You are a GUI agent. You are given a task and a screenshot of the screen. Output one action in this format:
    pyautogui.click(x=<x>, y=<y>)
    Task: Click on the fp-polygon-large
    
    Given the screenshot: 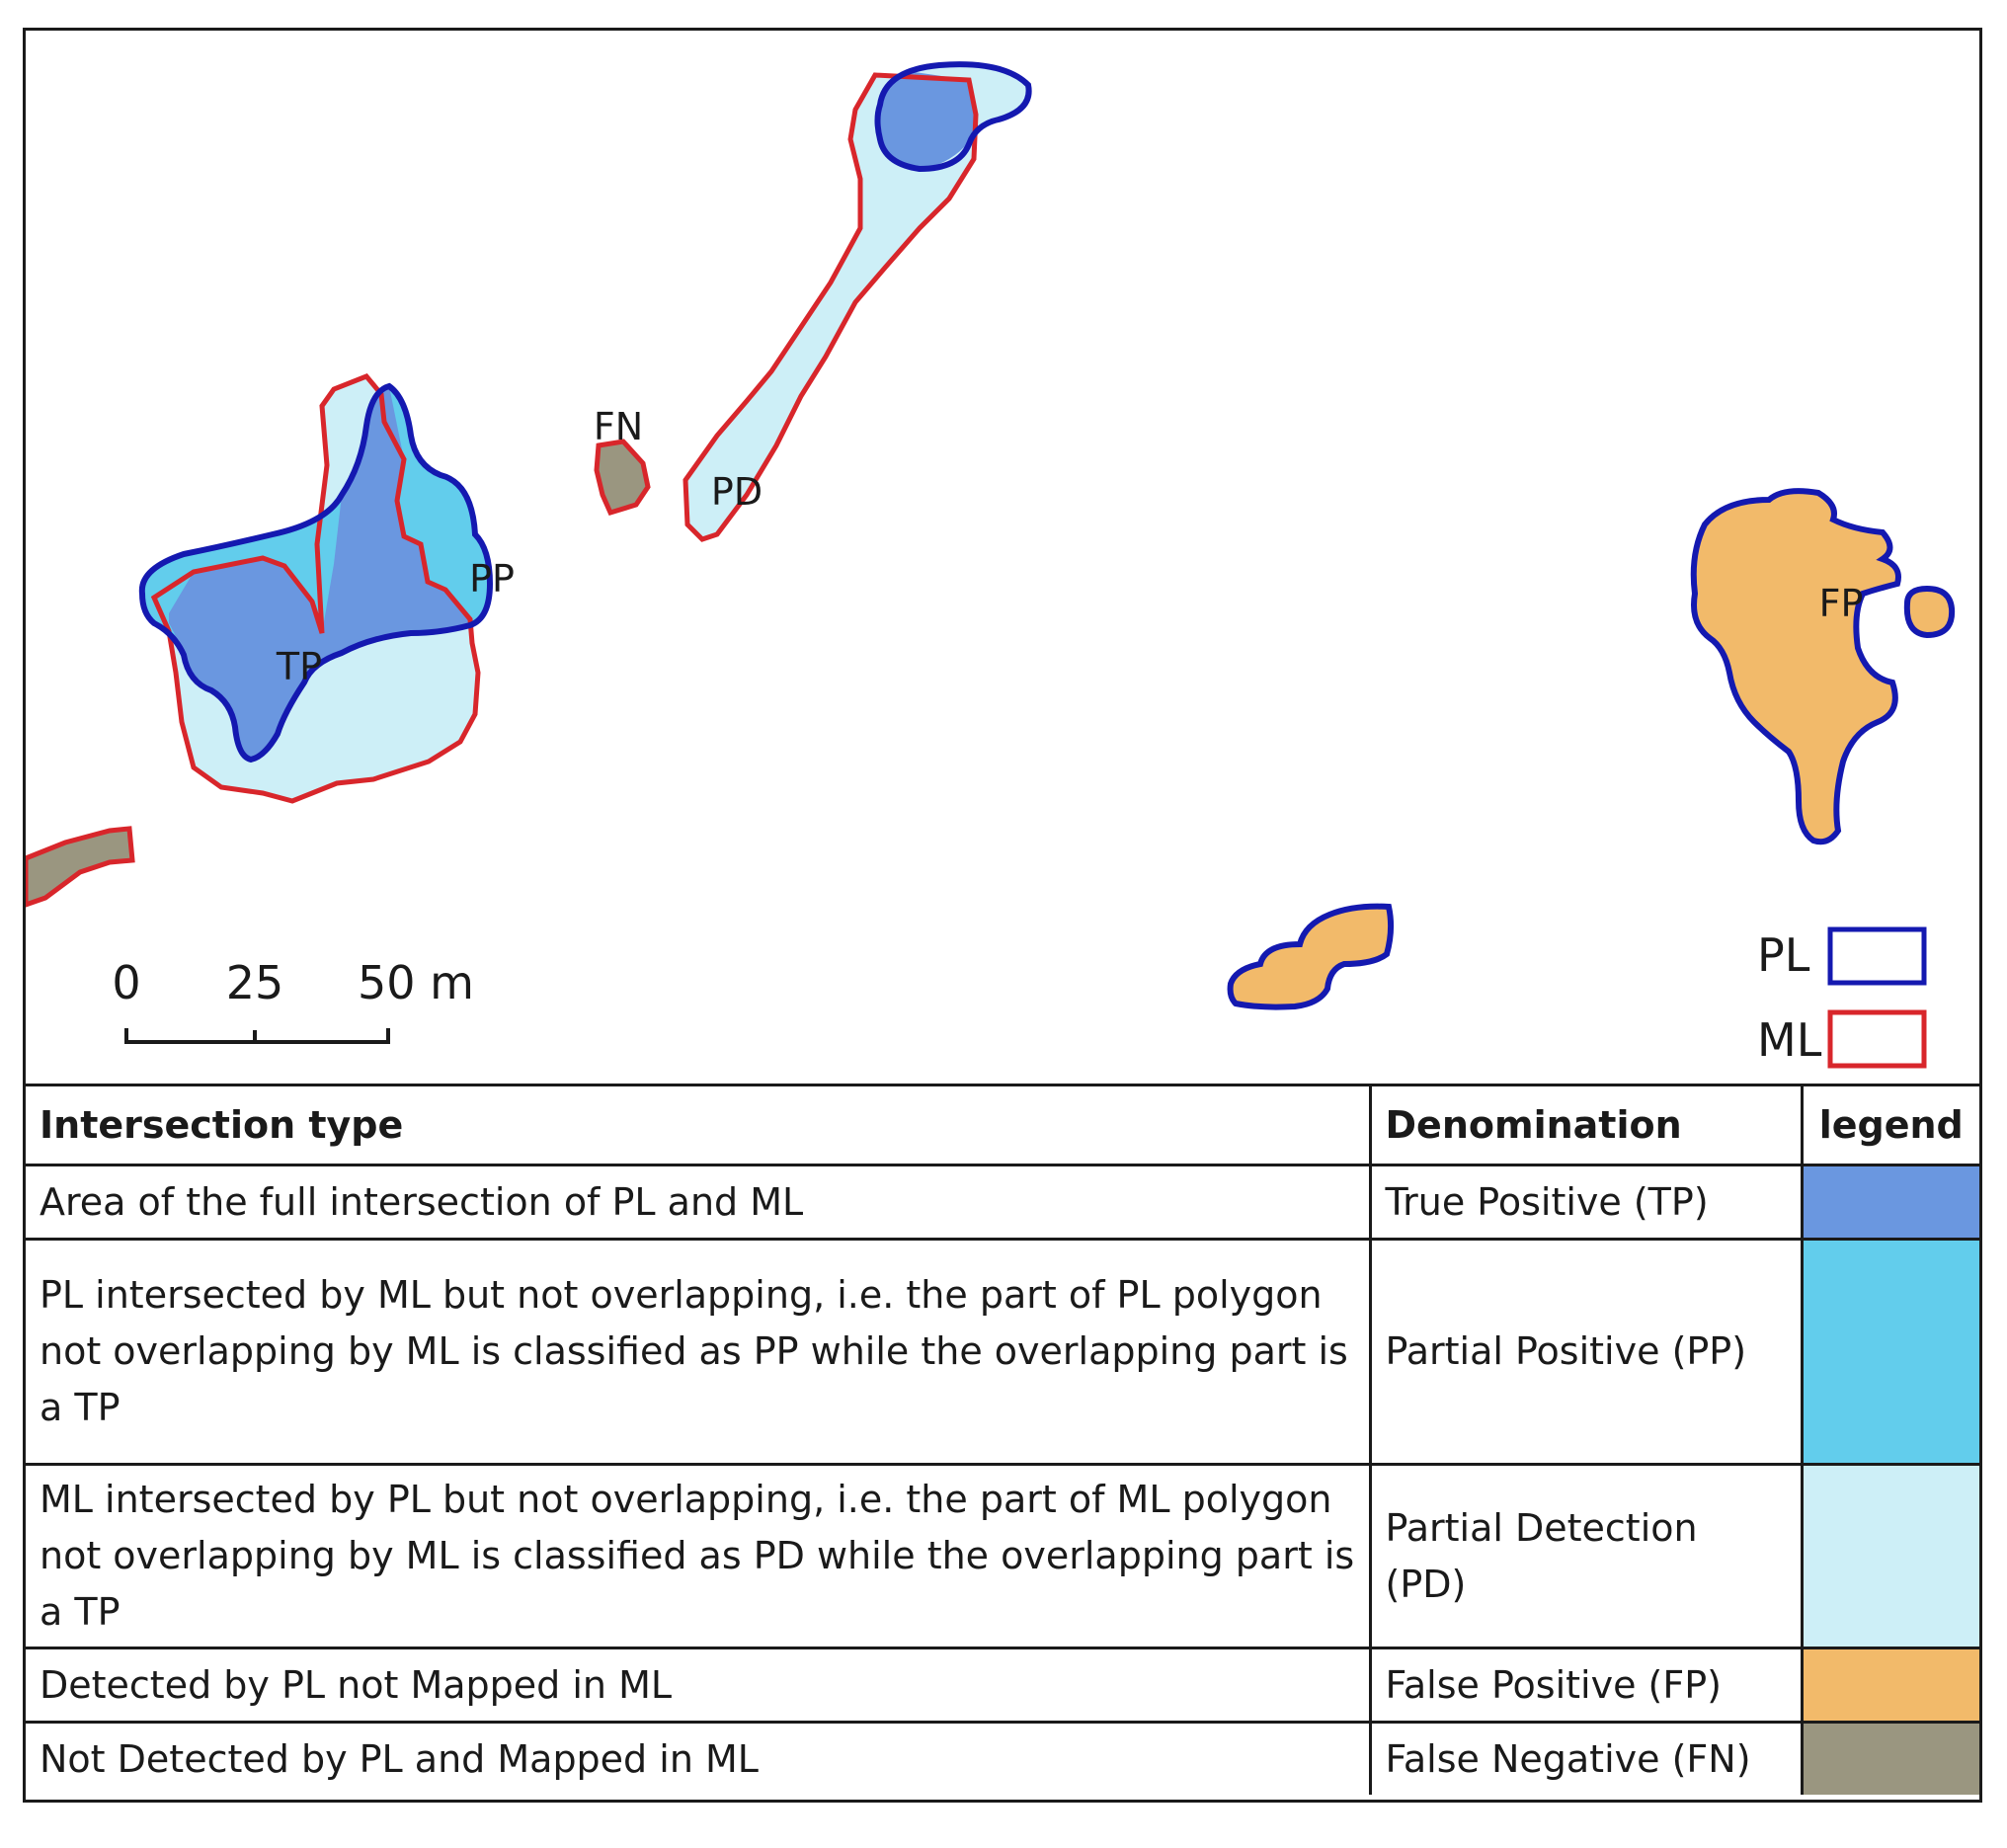 What is the action you would take?
    pyautogui.click(x=1795, y=666)
    